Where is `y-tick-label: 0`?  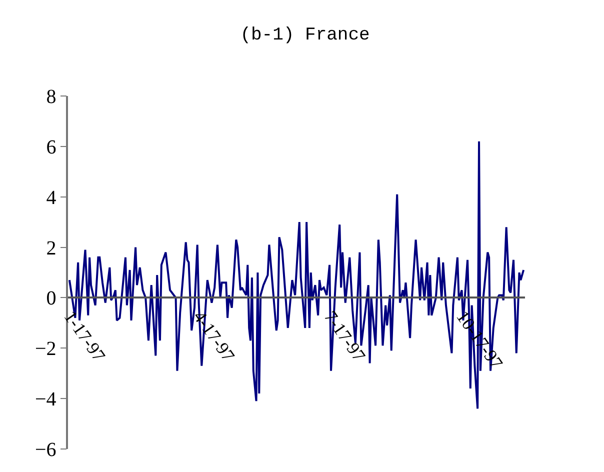 y-tick-label: 0 is located at coordinates (51, 299).